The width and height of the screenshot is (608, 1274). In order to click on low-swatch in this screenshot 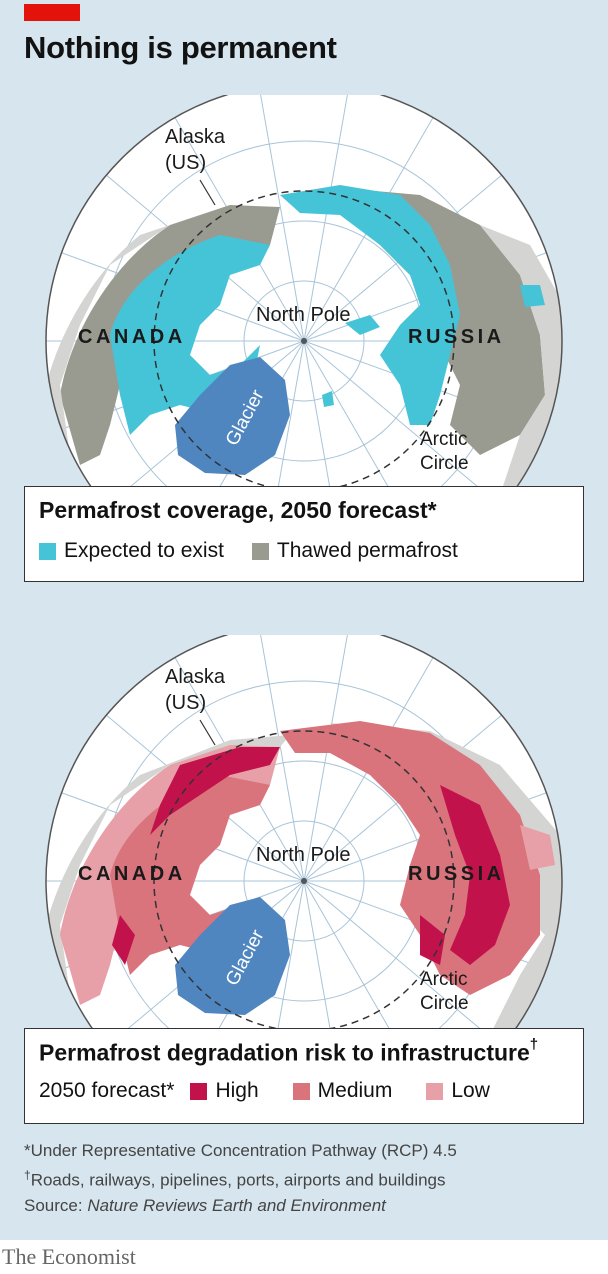, I will do `click(434, 1091)`.